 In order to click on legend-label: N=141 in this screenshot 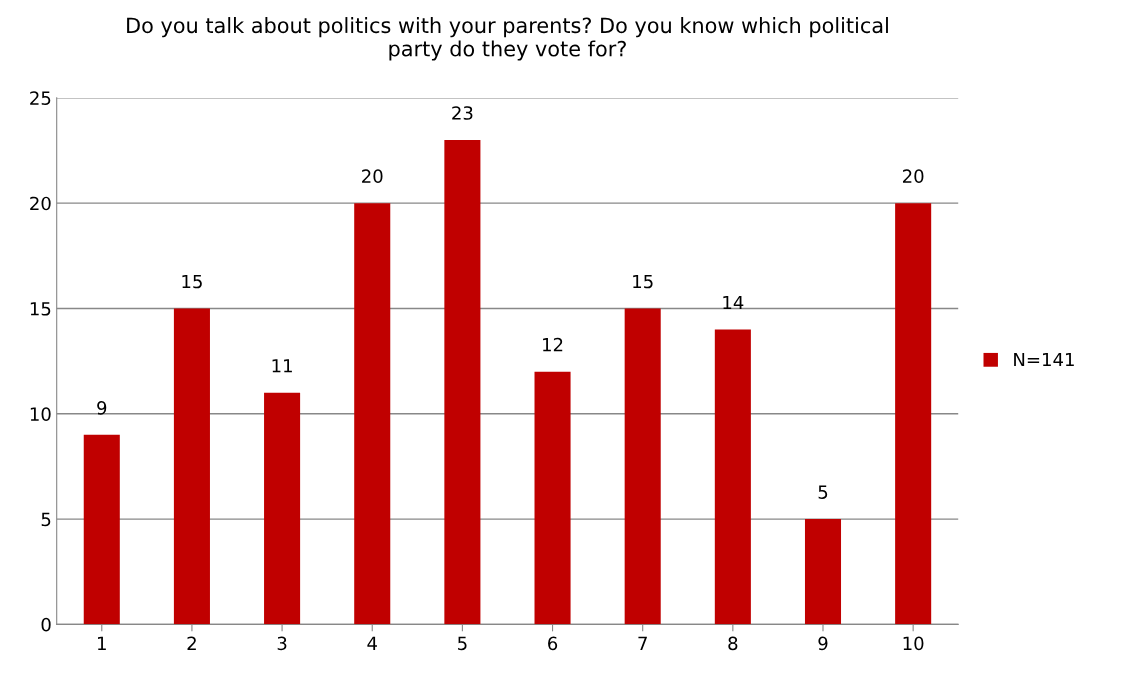, I will do `click(1044, 359)`.